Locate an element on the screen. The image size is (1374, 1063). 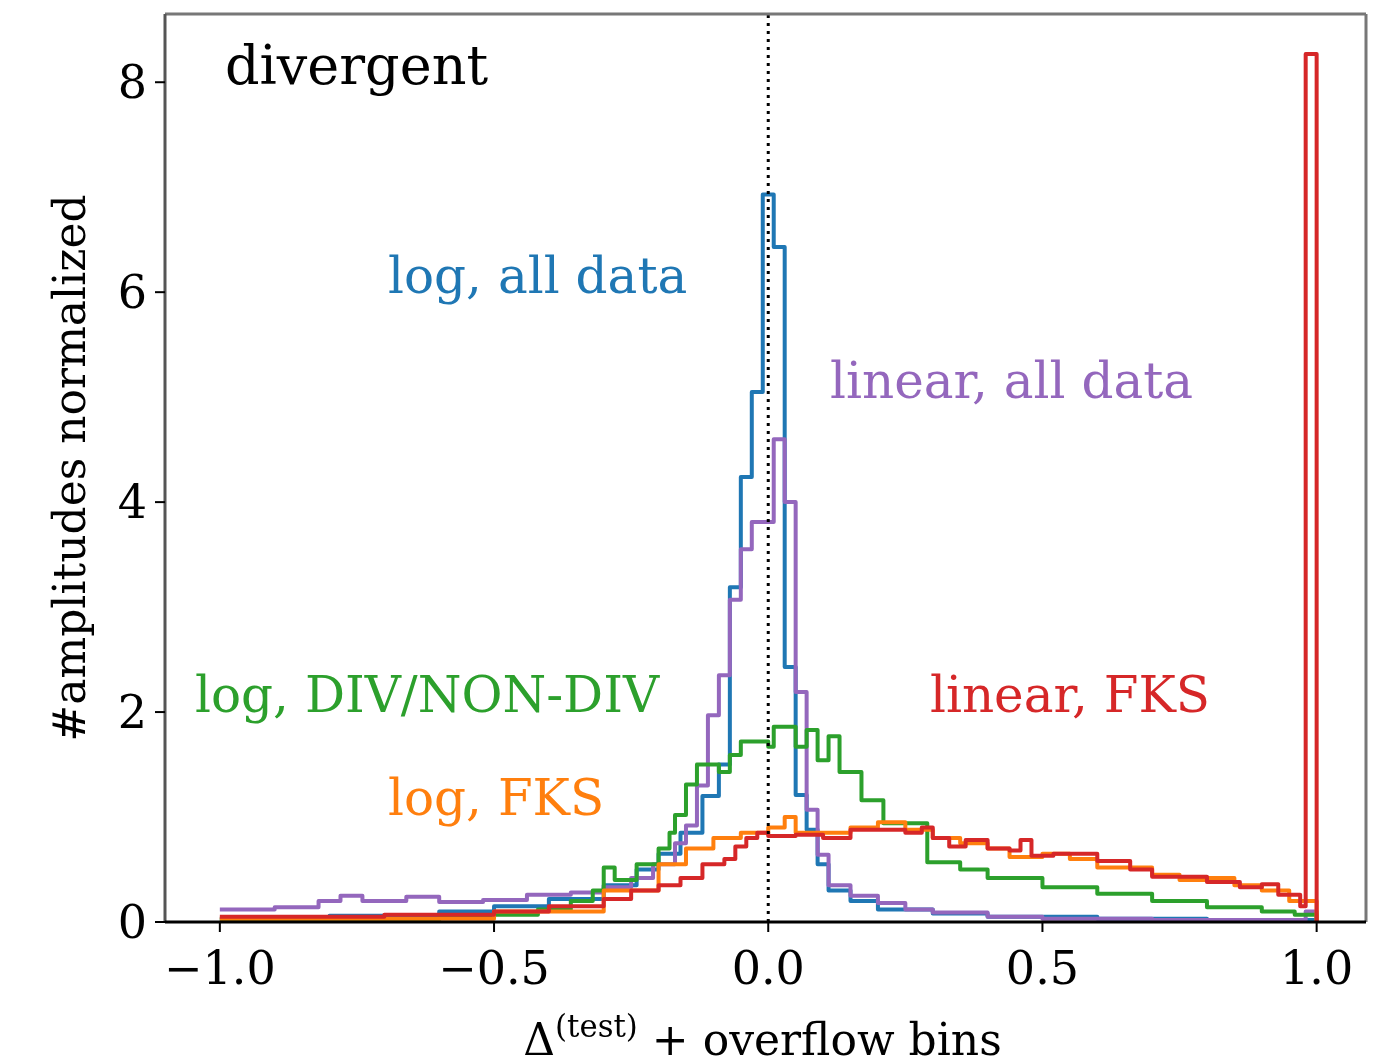
y-axis-title: #amplitudes normalized is located at coordinates (69, 468).